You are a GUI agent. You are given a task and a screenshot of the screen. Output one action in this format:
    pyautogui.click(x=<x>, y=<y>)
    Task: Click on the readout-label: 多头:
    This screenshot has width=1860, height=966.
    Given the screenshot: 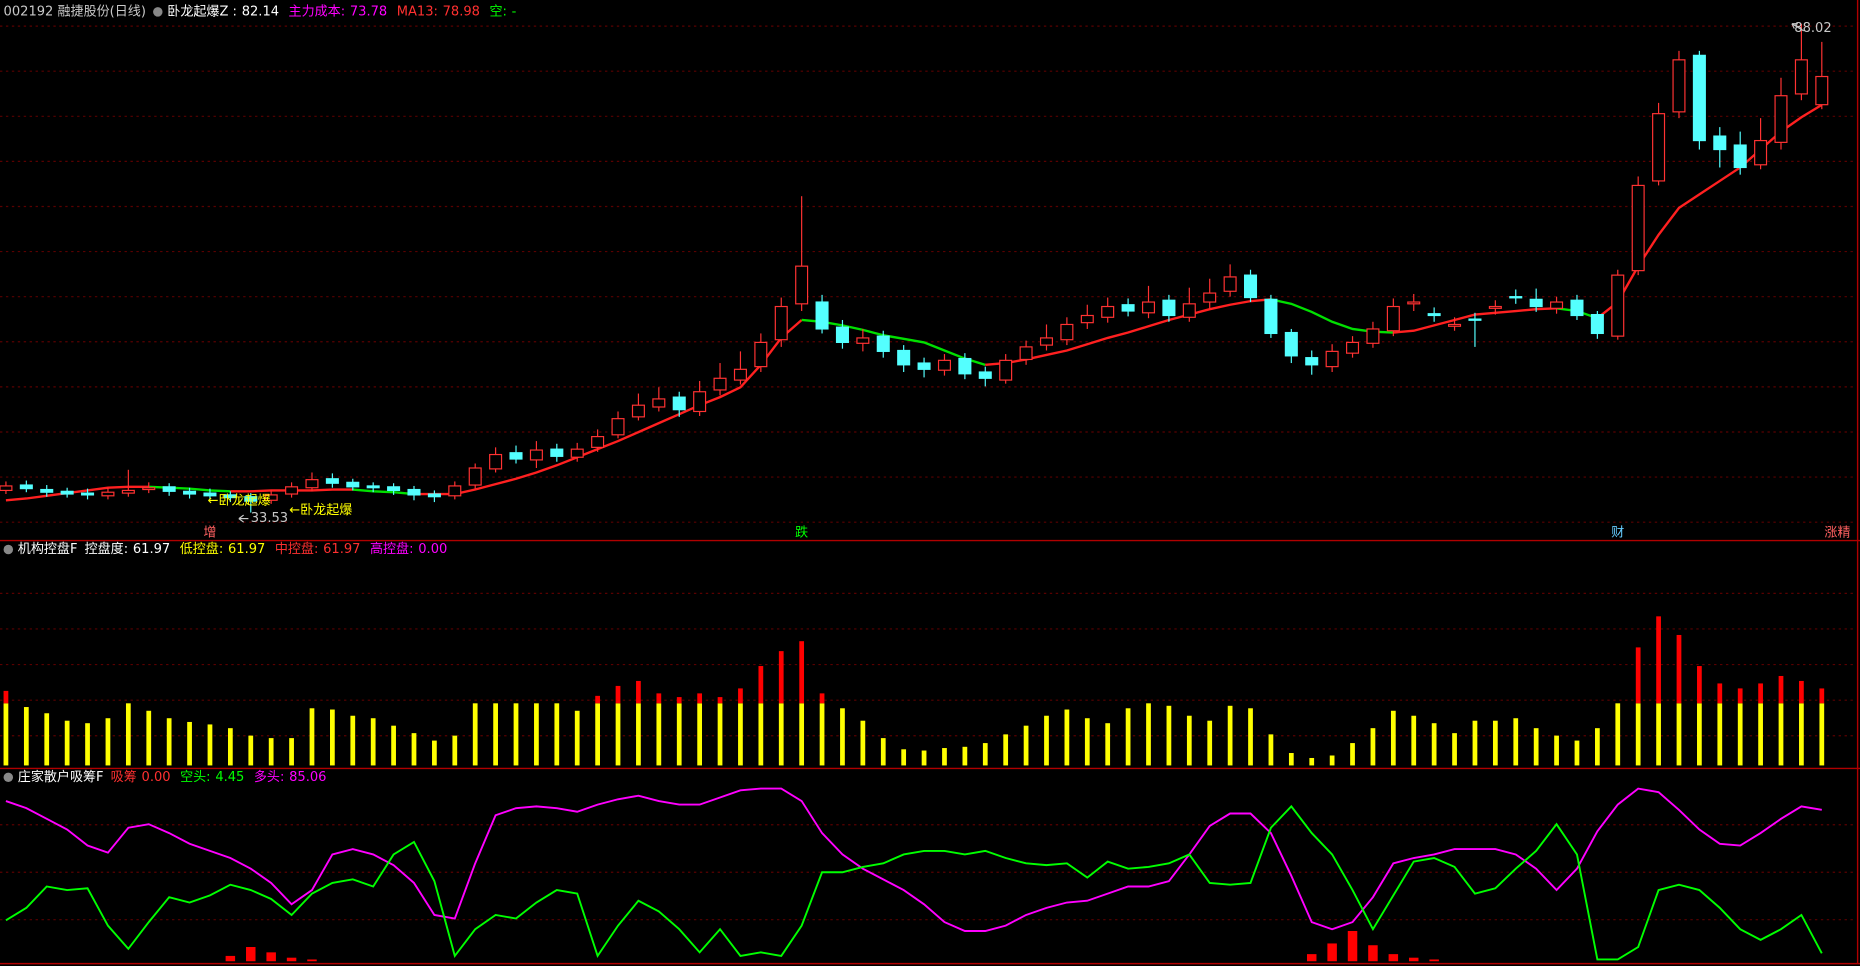 What is the action you would take?
    pyautogui.click(x=269, y=777)
    